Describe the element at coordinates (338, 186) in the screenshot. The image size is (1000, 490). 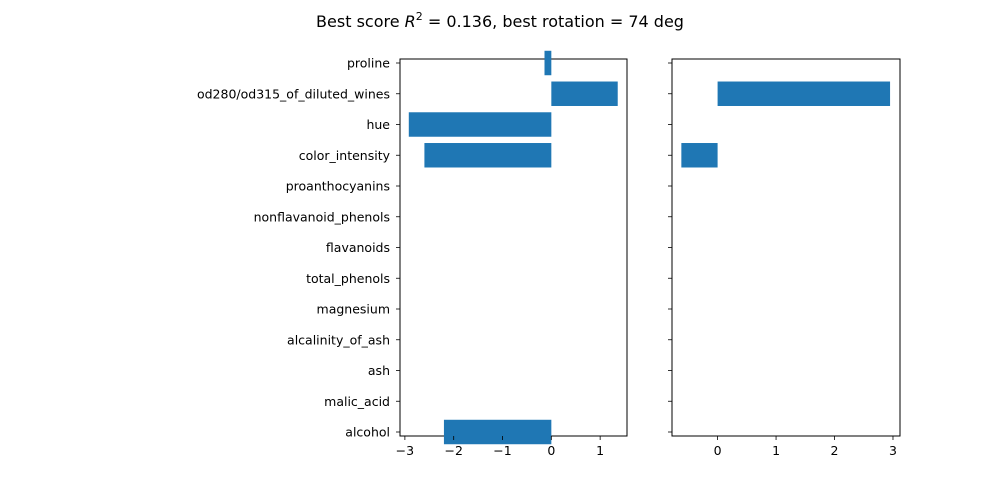
I see `y-tick-label: proanthocyanins` at that location.